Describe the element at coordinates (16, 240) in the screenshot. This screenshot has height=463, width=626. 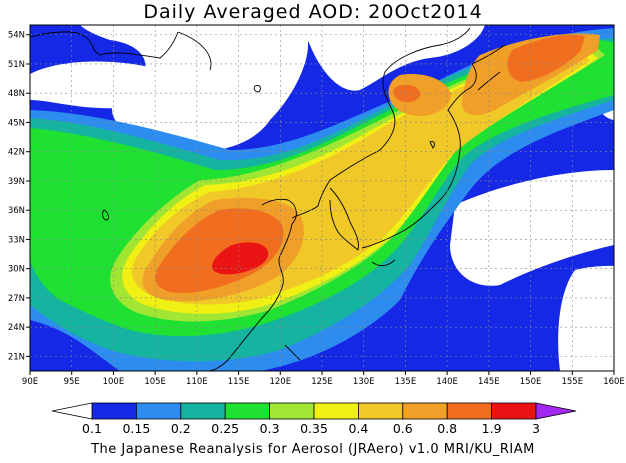
I see `lat-tick-label: 33N` at that location.